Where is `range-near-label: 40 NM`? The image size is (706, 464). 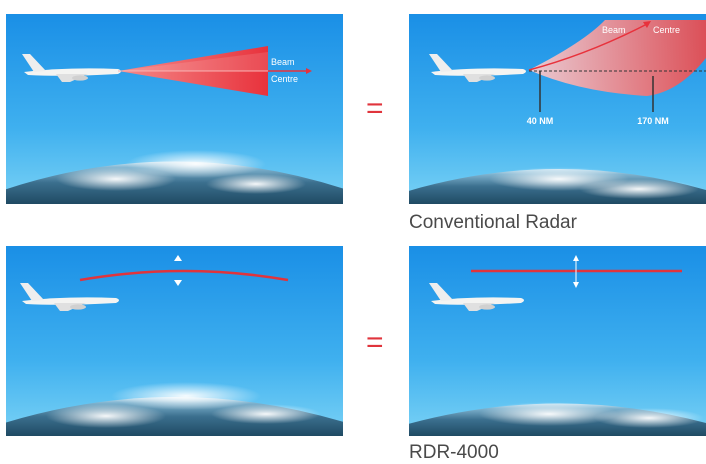
range-near-label: 40 NM is located at coordinates (540, 121).